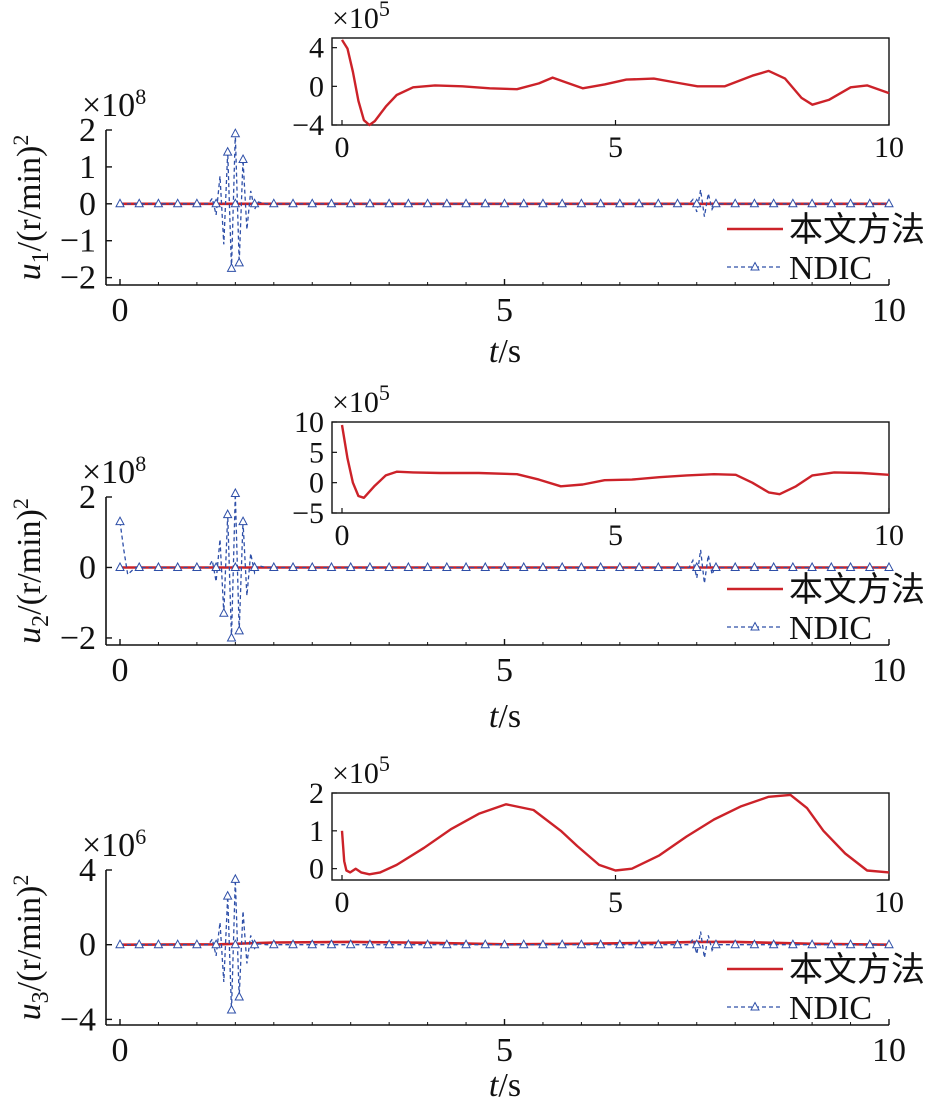  What do you see at coordinates (120, 310) in the screenshot?
I see `x-tick-label: 0` at bounding box center [120, 310].